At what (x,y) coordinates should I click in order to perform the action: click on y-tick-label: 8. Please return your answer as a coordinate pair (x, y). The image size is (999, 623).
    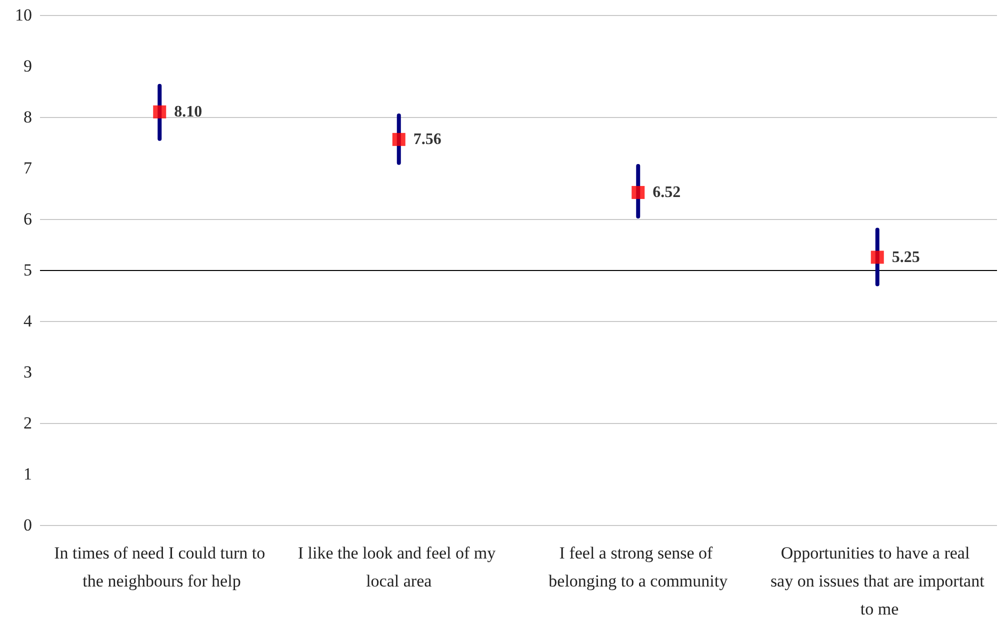
    Looking at the image, I should click on (28, 117).